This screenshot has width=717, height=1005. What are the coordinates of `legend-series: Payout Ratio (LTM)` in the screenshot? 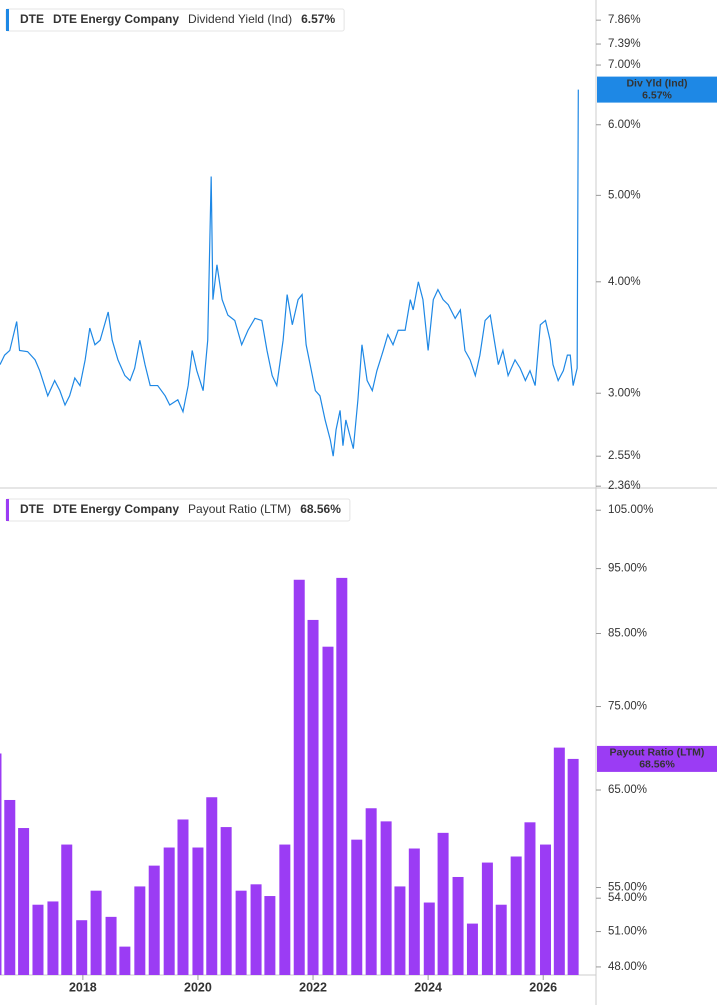 It's located at (239, 509).